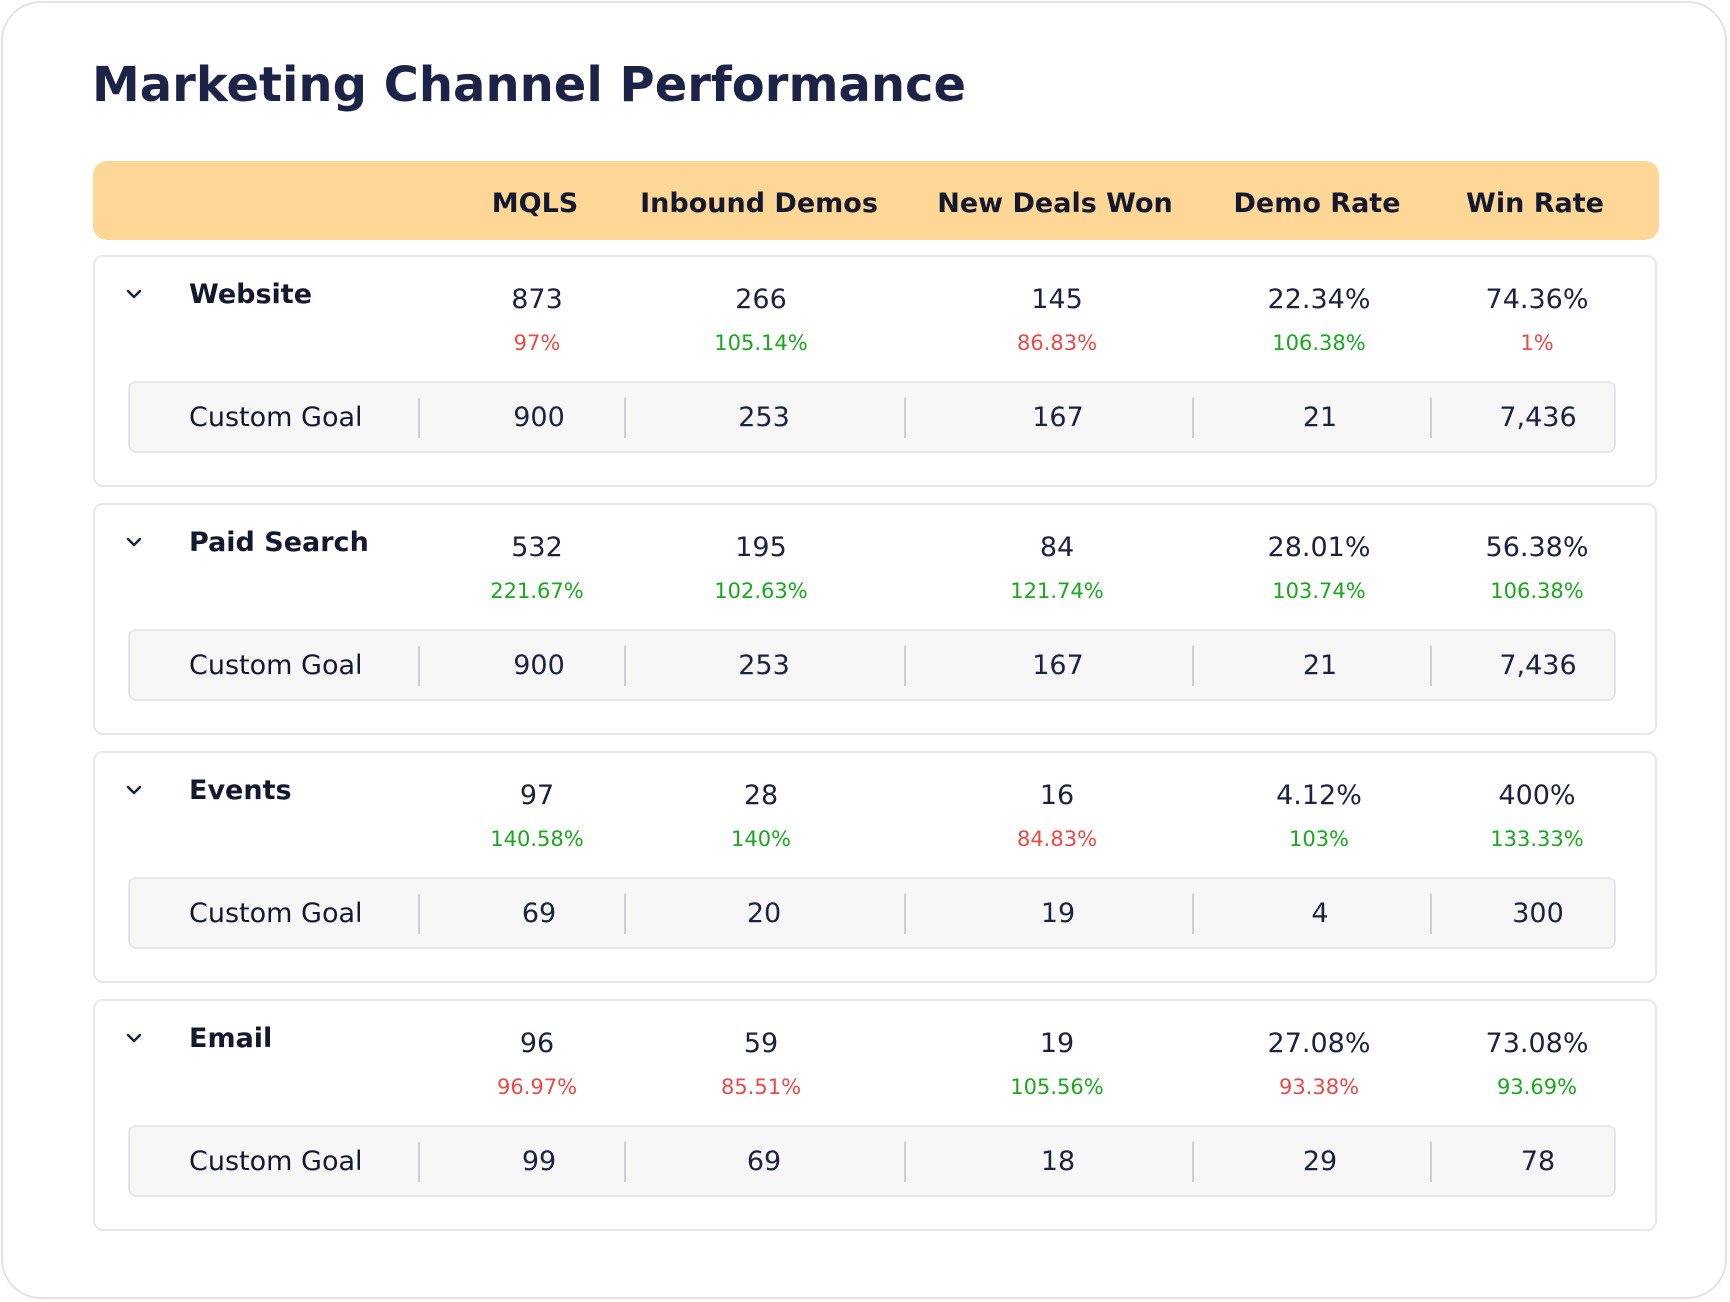 The height and width of the screenshot is (1302, 1730). Describe the element at coordinates (1319, 547) in the screenshot. I see `metric-value: 28.01%` at that location.